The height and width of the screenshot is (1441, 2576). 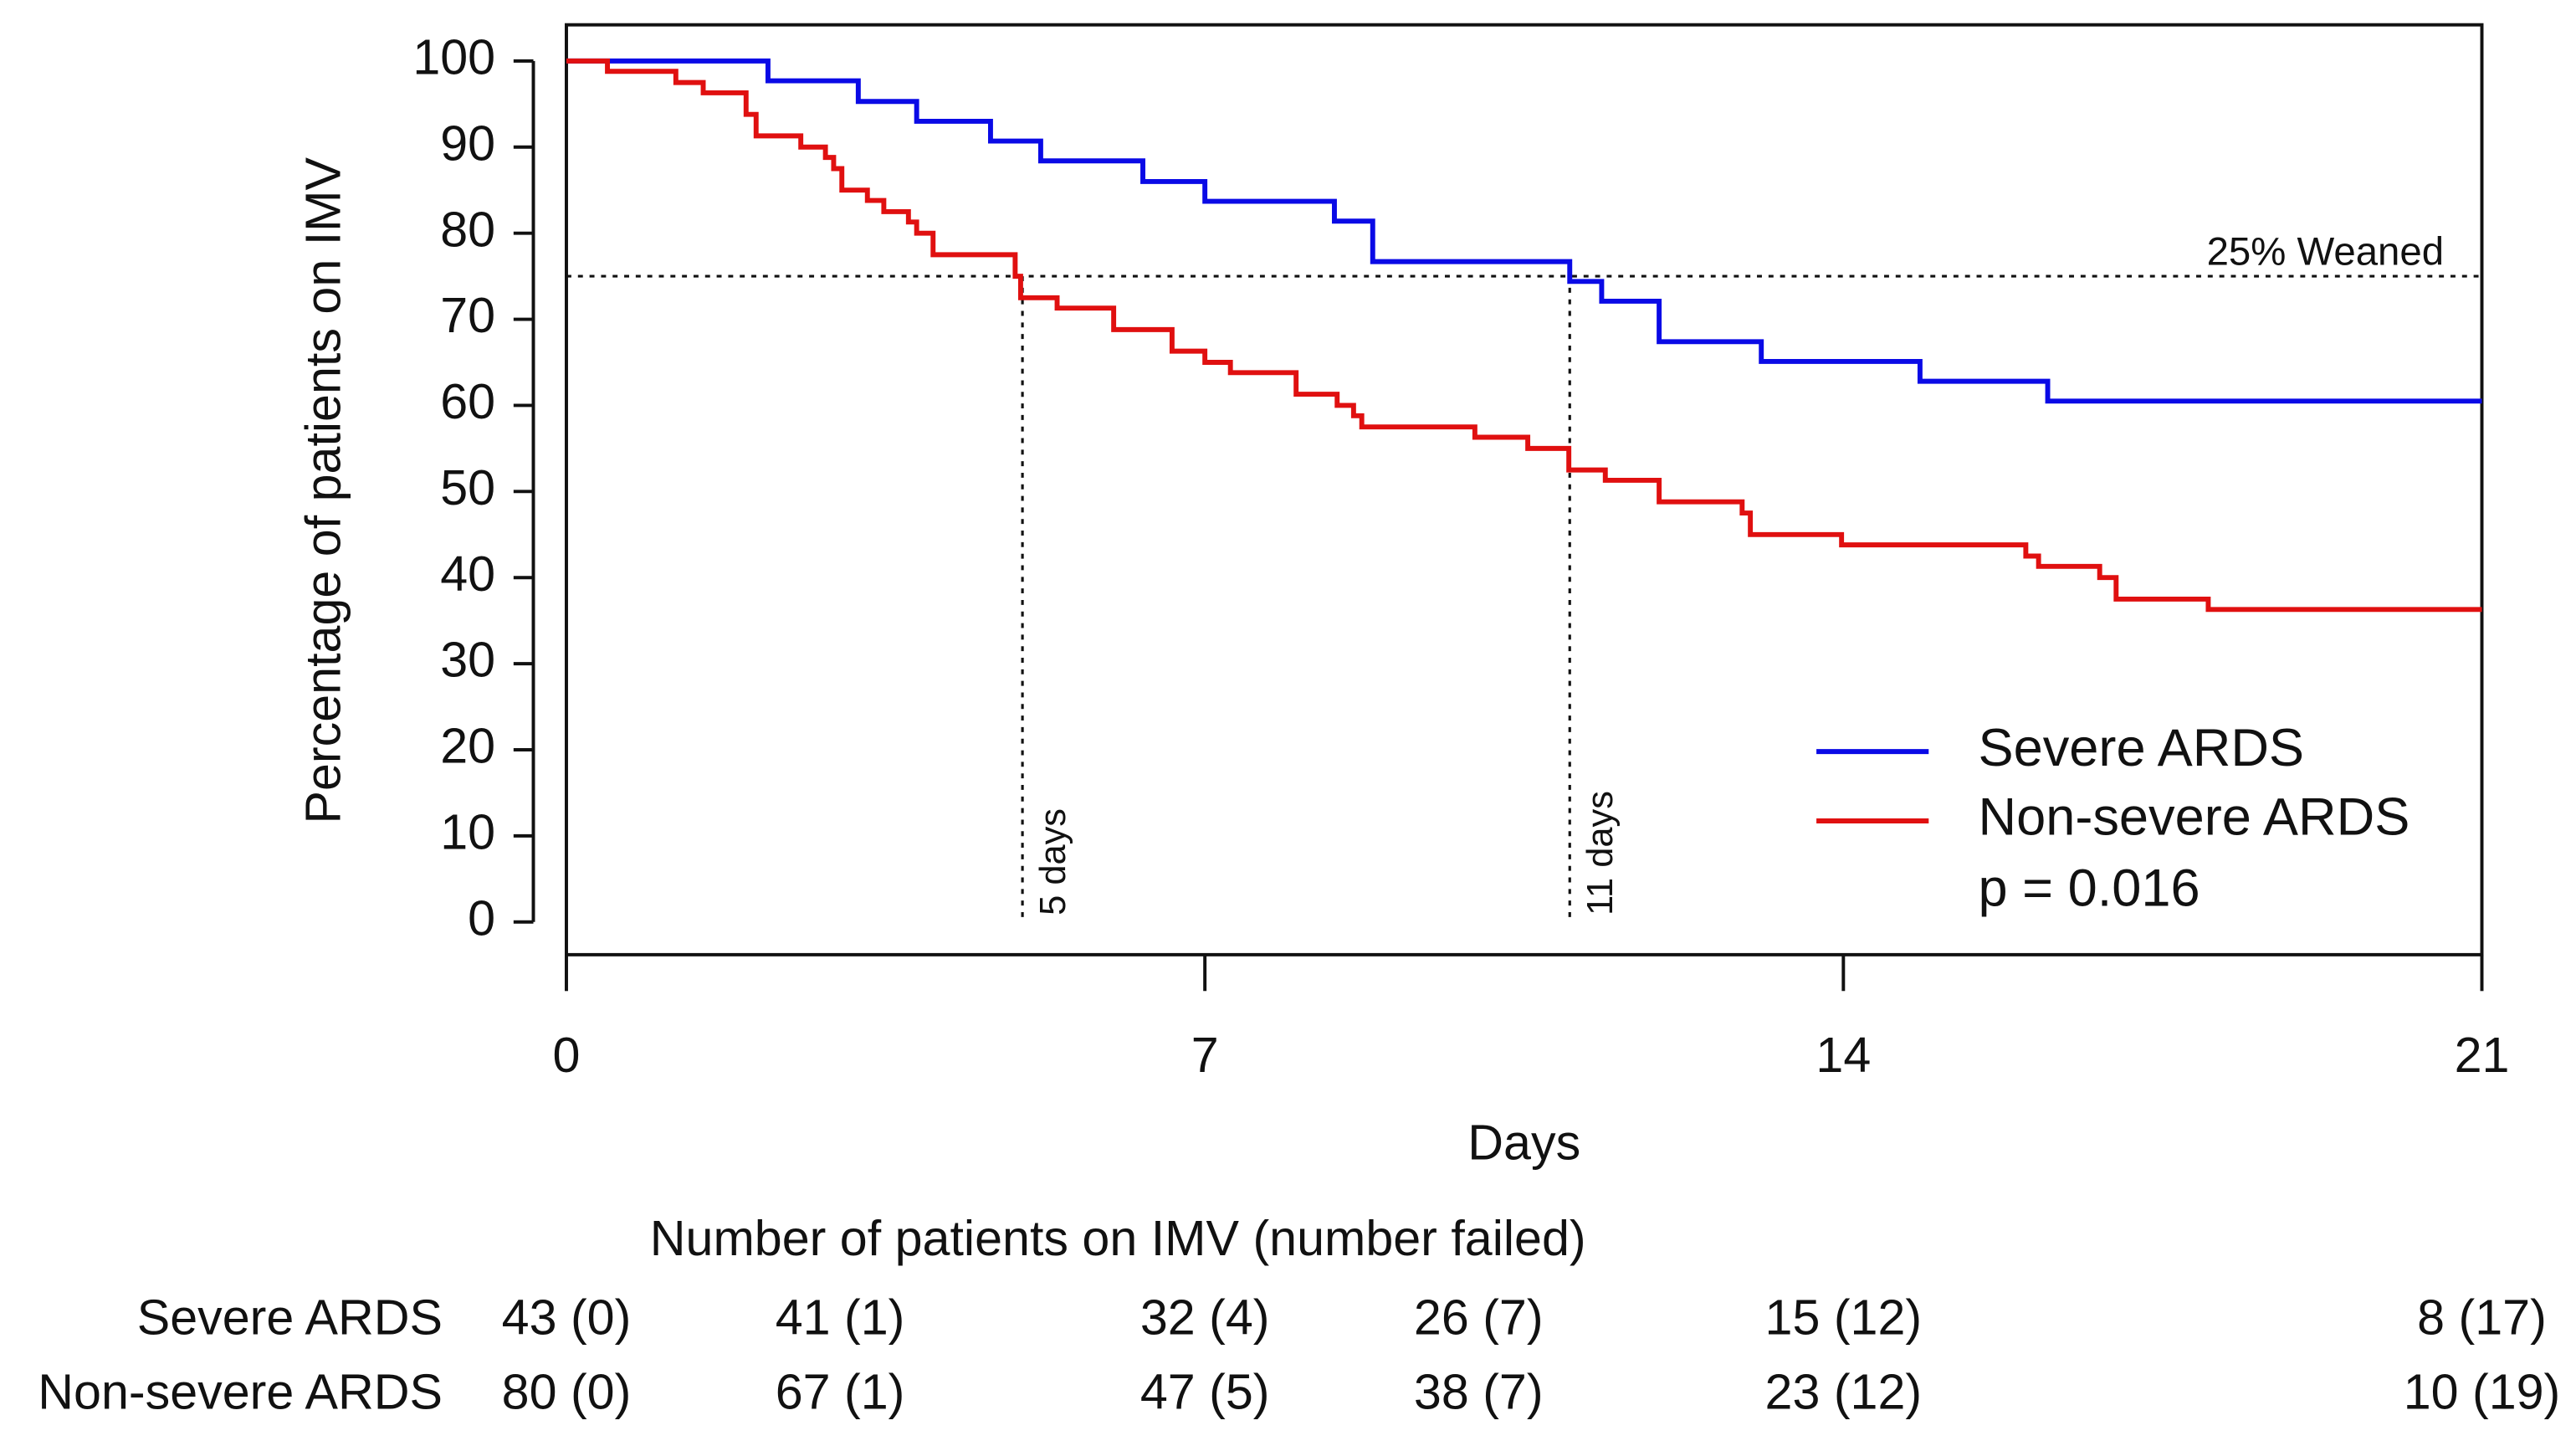 I want to click on x-tick-label: 7, so click(x=1205, y=1055).